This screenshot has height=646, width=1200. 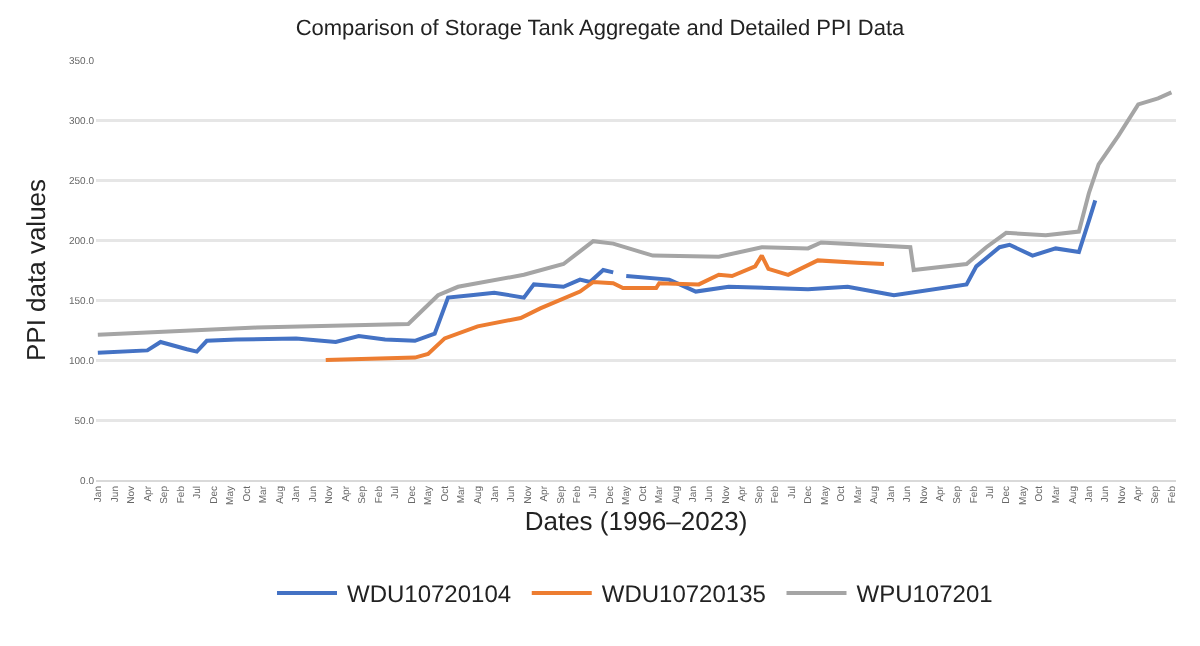 I want to click on line-series, so click(x=604, y=307).